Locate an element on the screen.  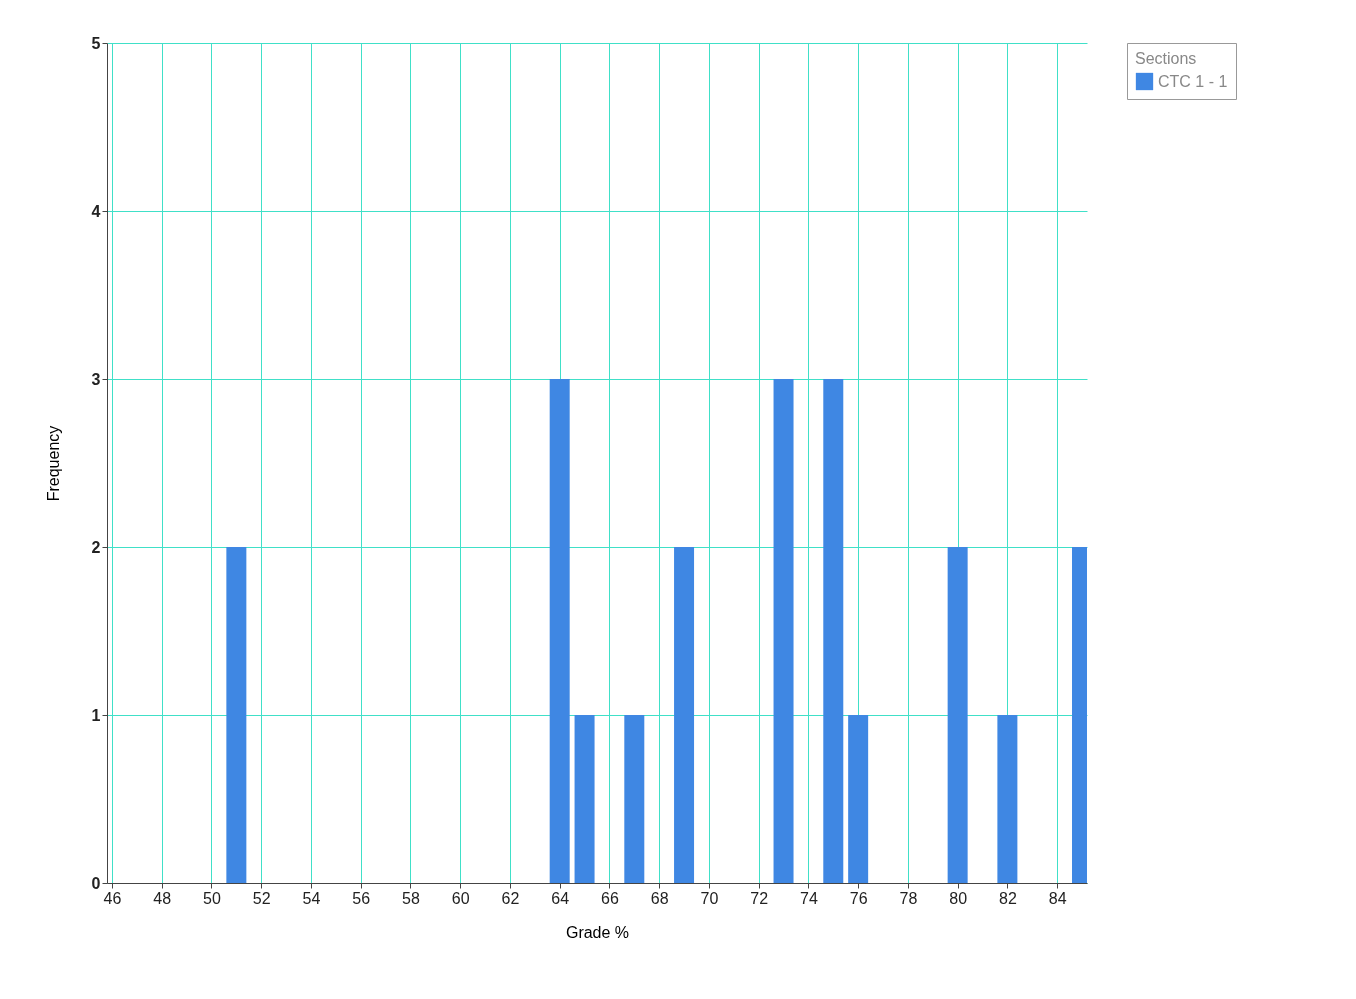
y-tick-label: 1 is located at coordinates (96, 715).